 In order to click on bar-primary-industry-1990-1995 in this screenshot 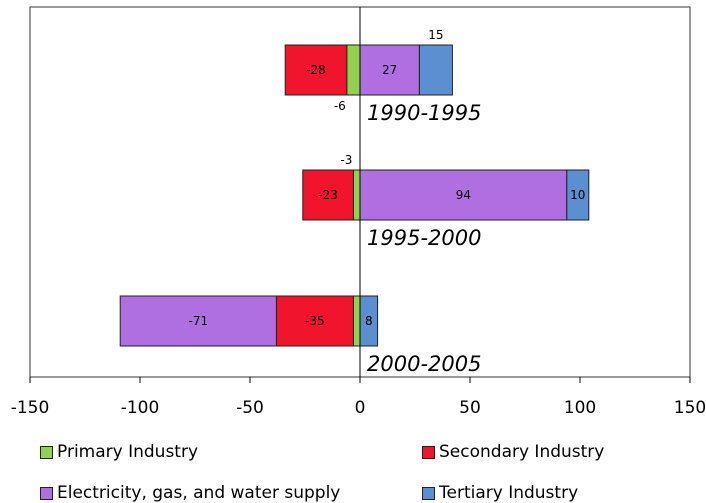, I will do `click(353, 70)`.